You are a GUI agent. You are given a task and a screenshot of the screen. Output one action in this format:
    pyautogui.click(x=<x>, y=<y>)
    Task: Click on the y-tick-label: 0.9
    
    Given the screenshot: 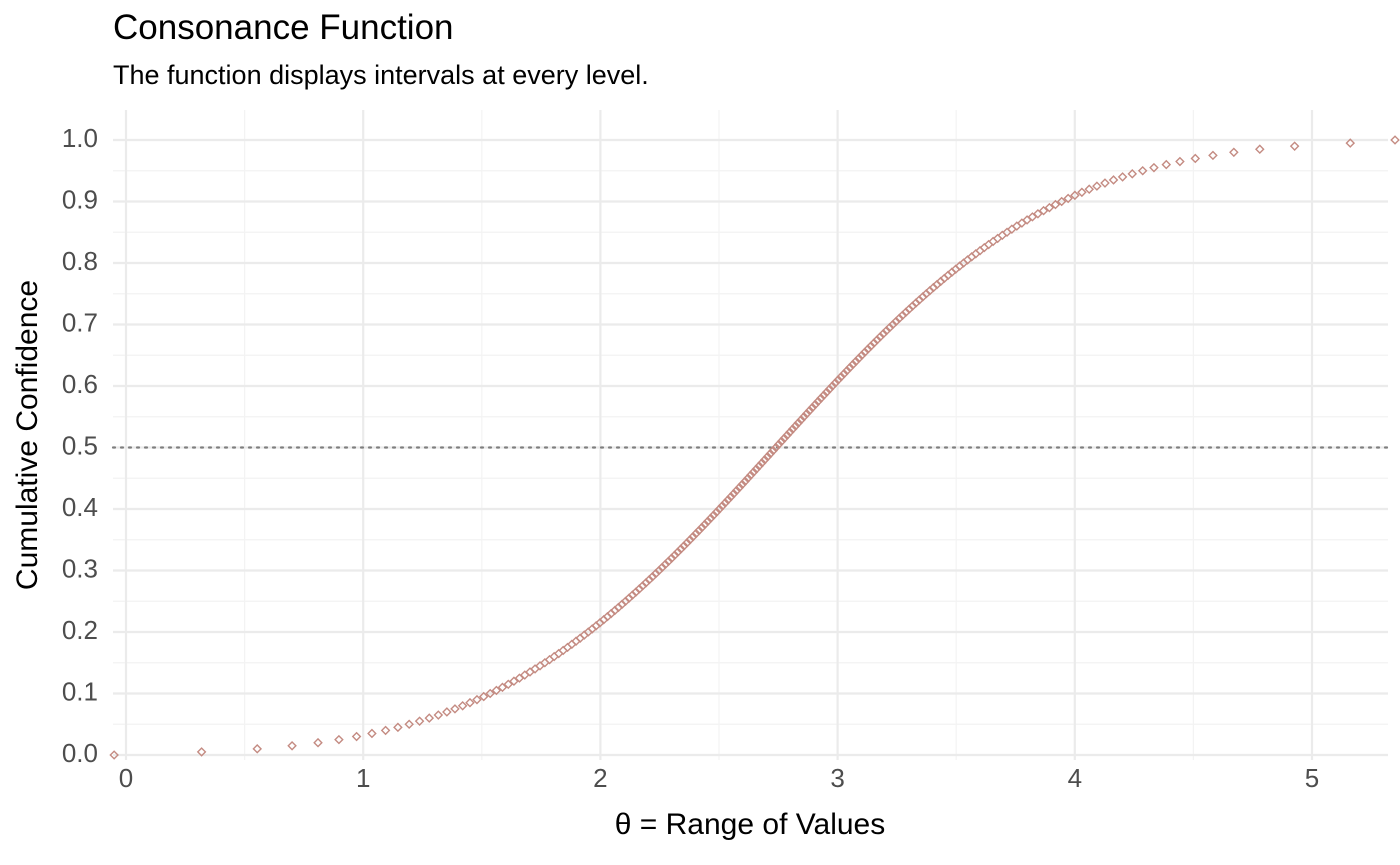 What is the action you would take?
    pyautogui.click(x=80, y=199)
    